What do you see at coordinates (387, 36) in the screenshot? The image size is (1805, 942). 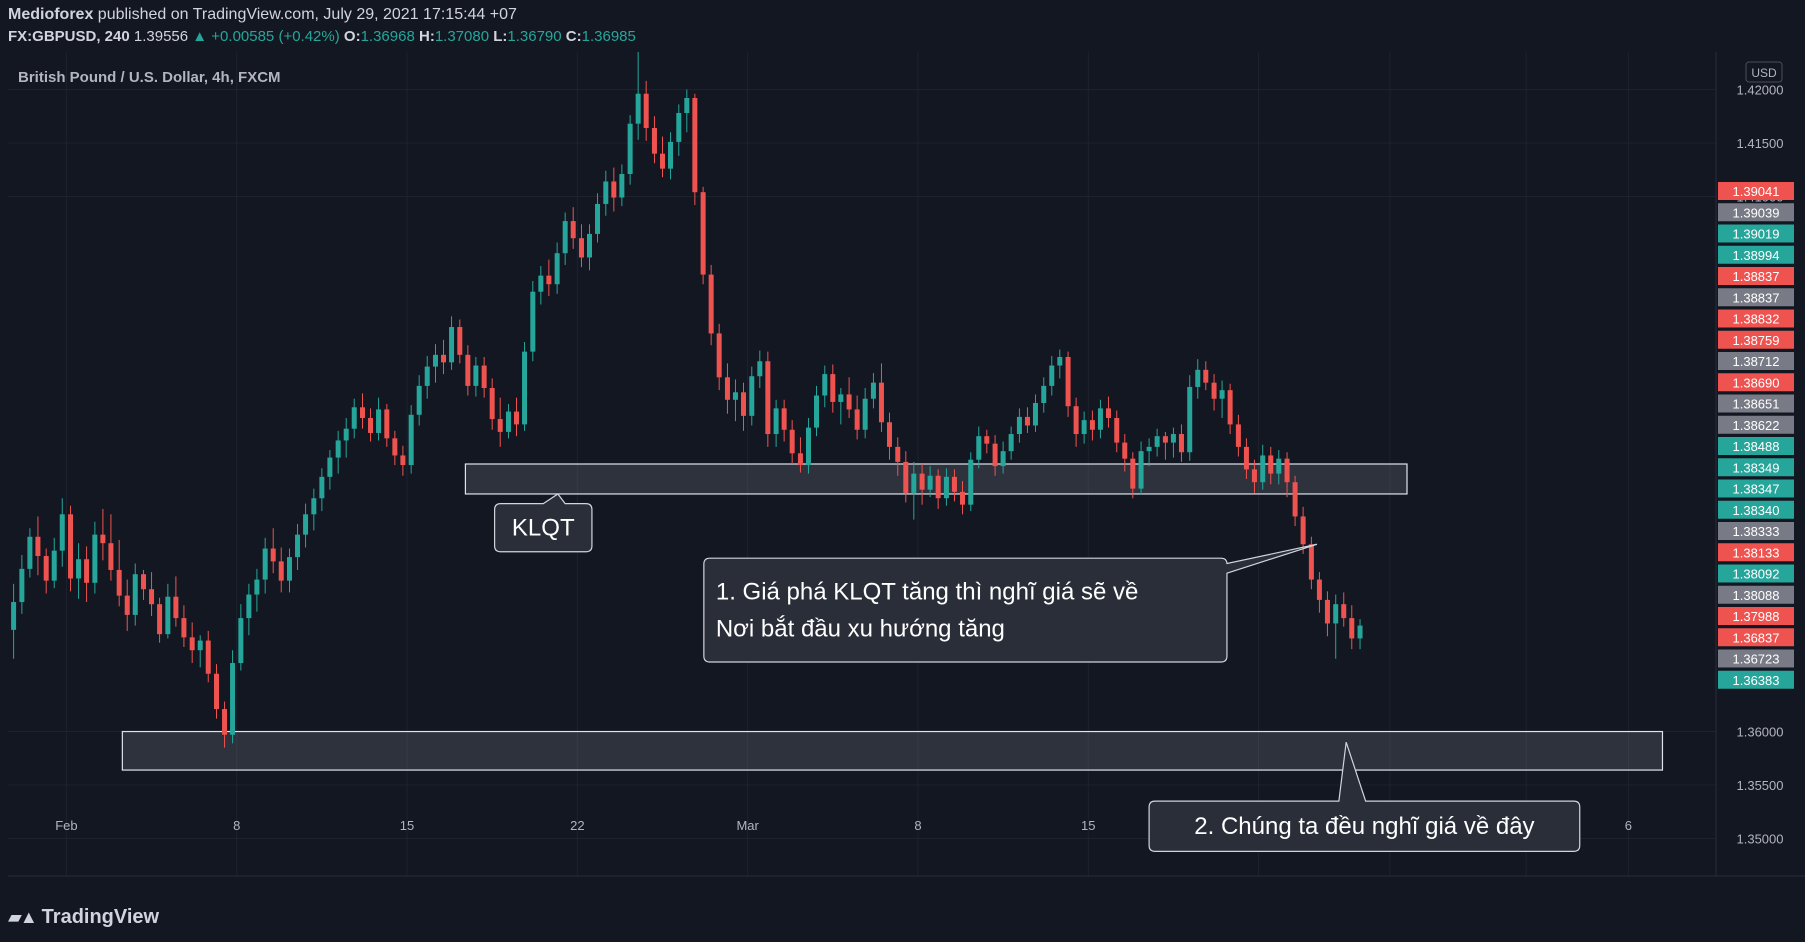 I see `open-value: 1.36968` at bounding box center [387, 36].